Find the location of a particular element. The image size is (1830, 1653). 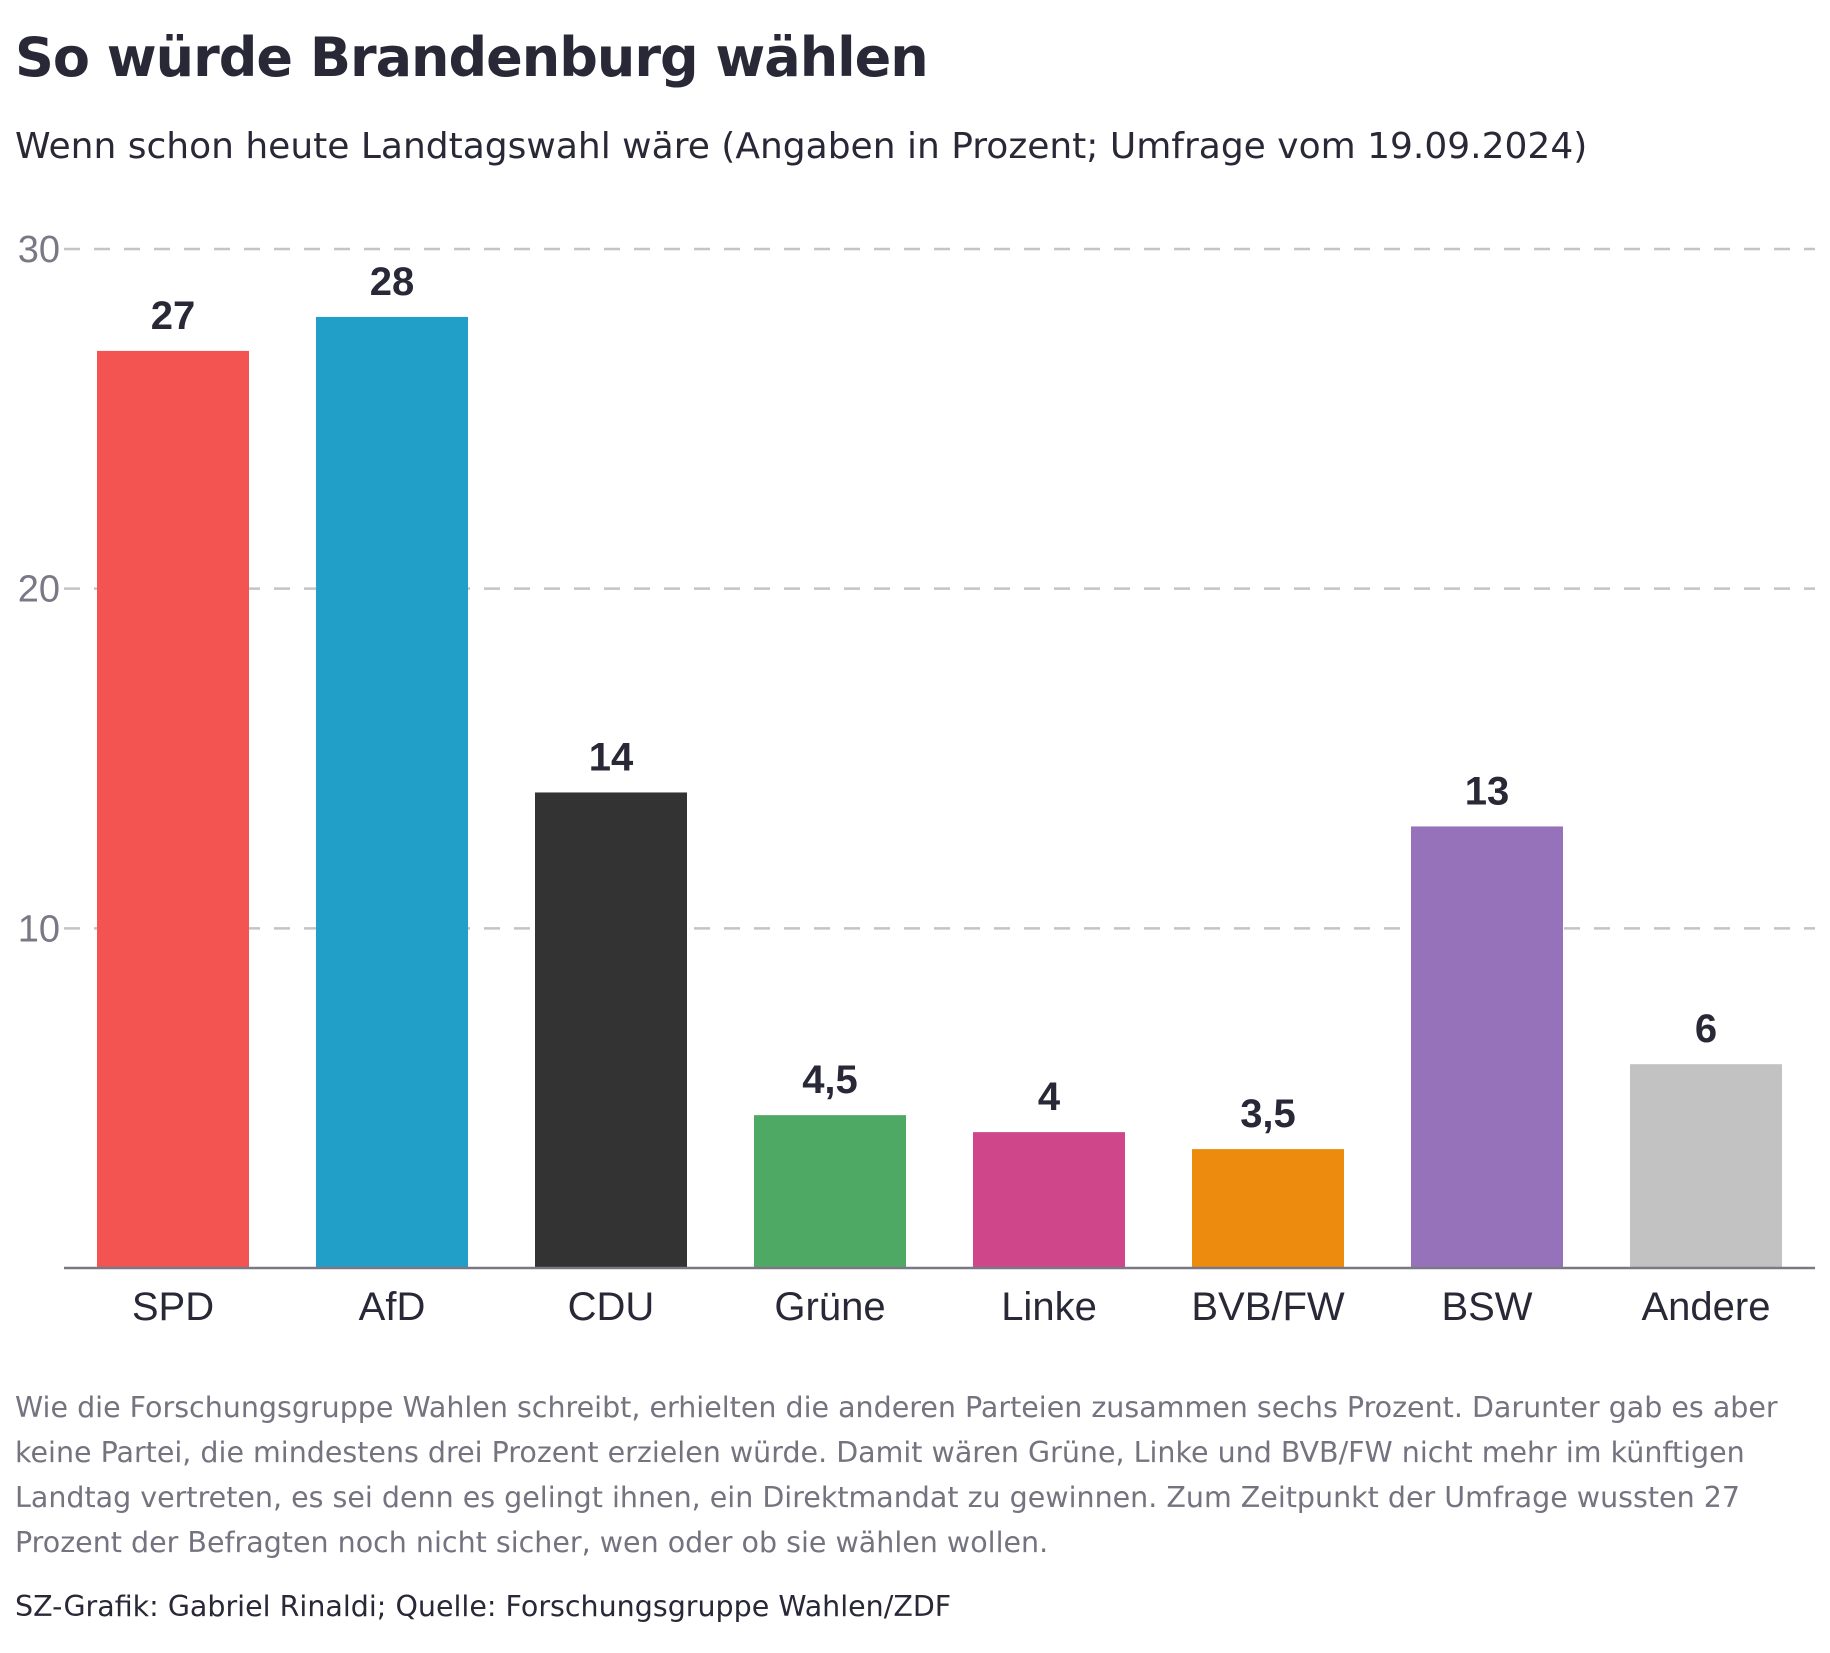

category-label: Linke is located at coordinates (1049, 1307).